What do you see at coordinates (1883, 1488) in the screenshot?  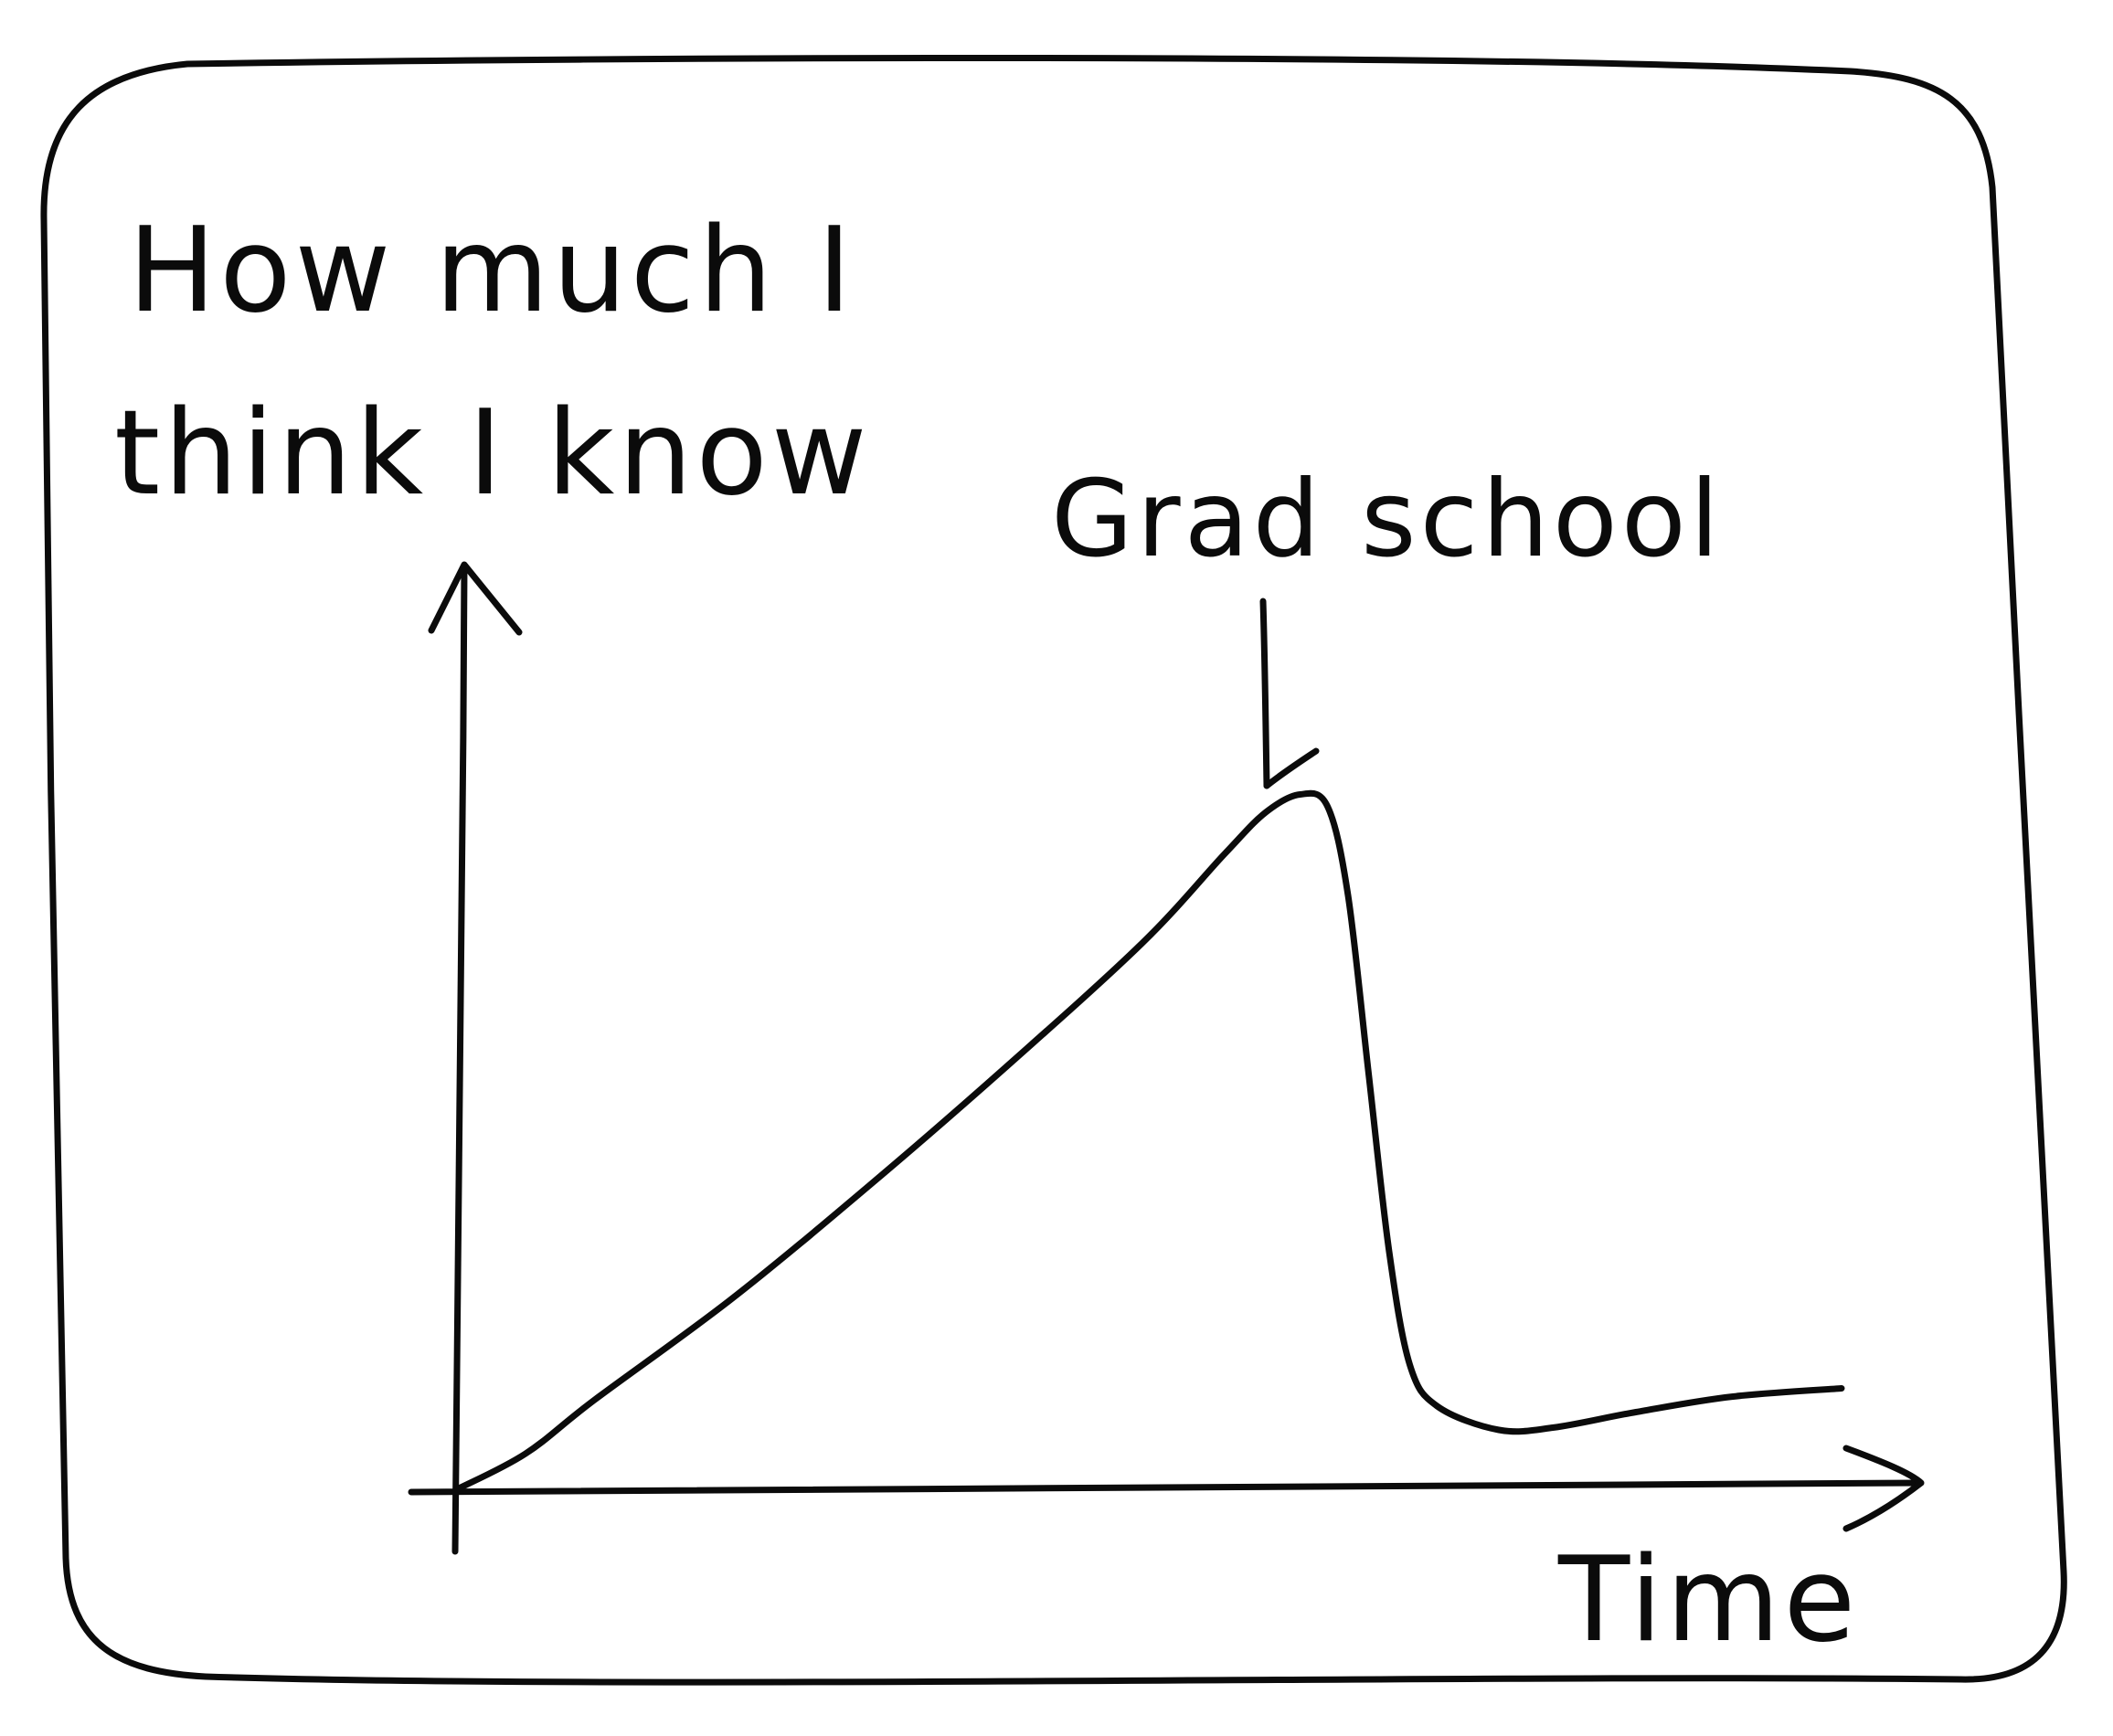 I see `x-axis-arrowhead` at bounding box center [1883, 1488].